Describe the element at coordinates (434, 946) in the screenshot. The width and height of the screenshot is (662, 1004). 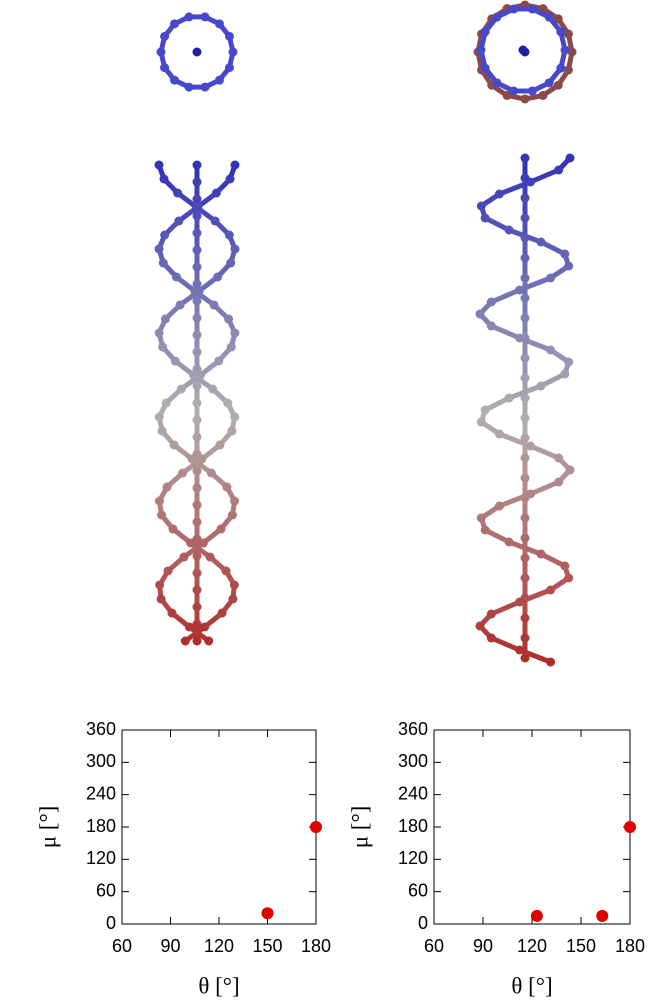
I see `x-tick-label: 60` at that location.